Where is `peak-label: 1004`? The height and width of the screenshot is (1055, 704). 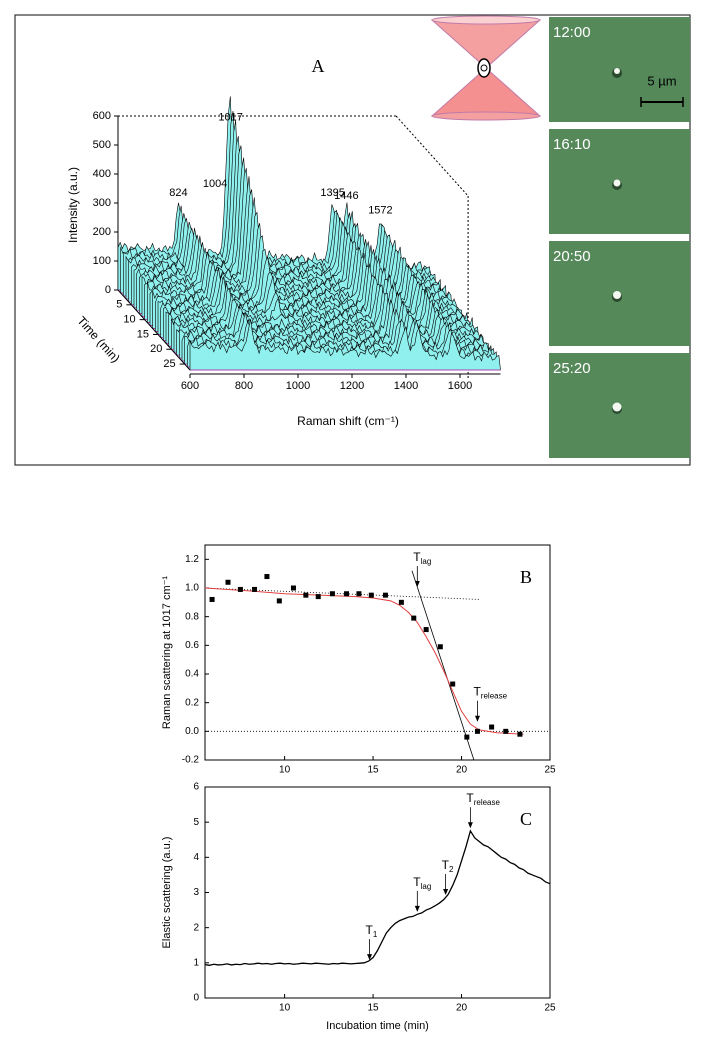 peak-label: 1004 is located at coordinates (215, 184).